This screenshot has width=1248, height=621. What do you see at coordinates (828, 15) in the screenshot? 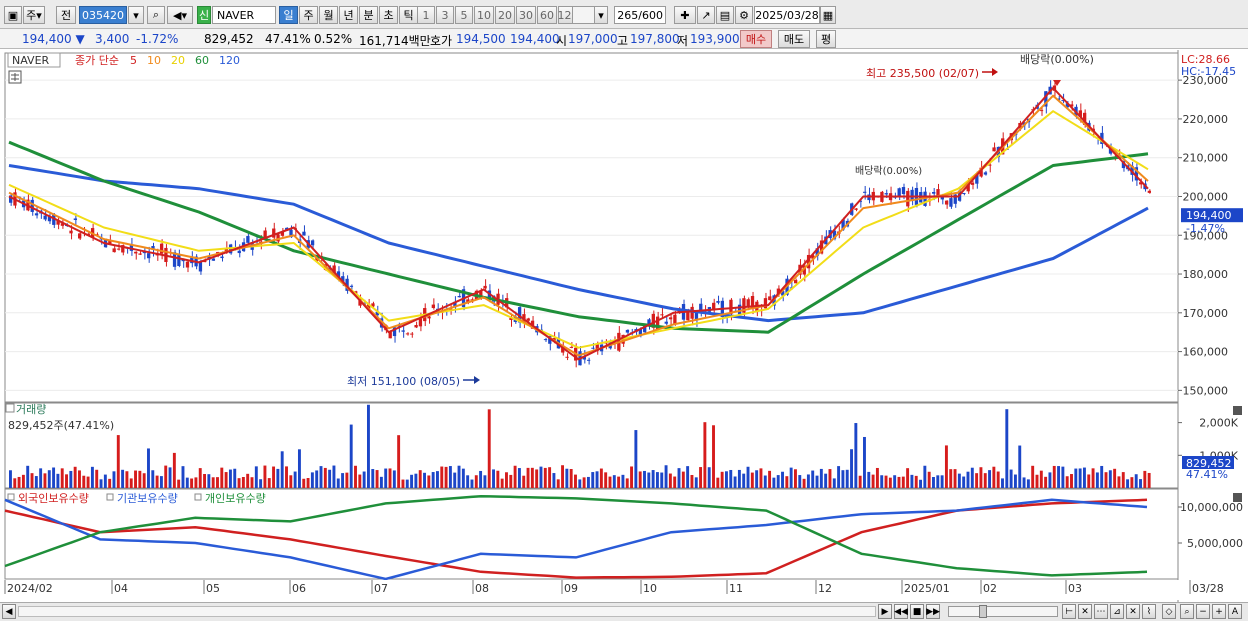
I see `calendar-icon: ▦` at bounding box center [828, 15].